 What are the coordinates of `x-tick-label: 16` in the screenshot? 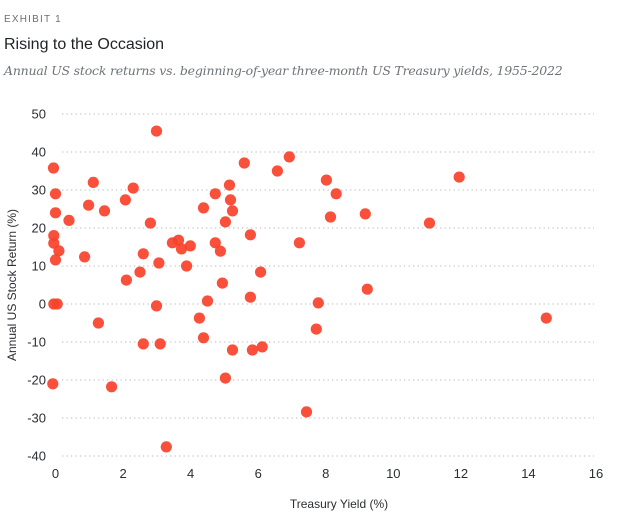 It's located at (596, 473).